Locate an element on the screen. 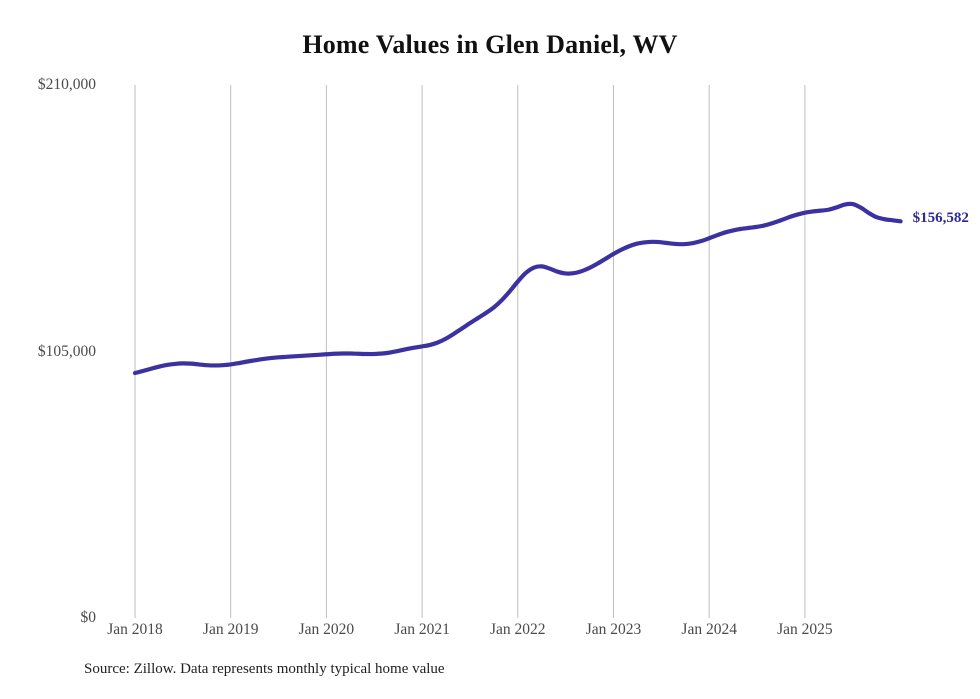 The width and height of the screenshot is (980, 699). y-axis-tick-top: $210,000 is located at coordinates (66, 84).